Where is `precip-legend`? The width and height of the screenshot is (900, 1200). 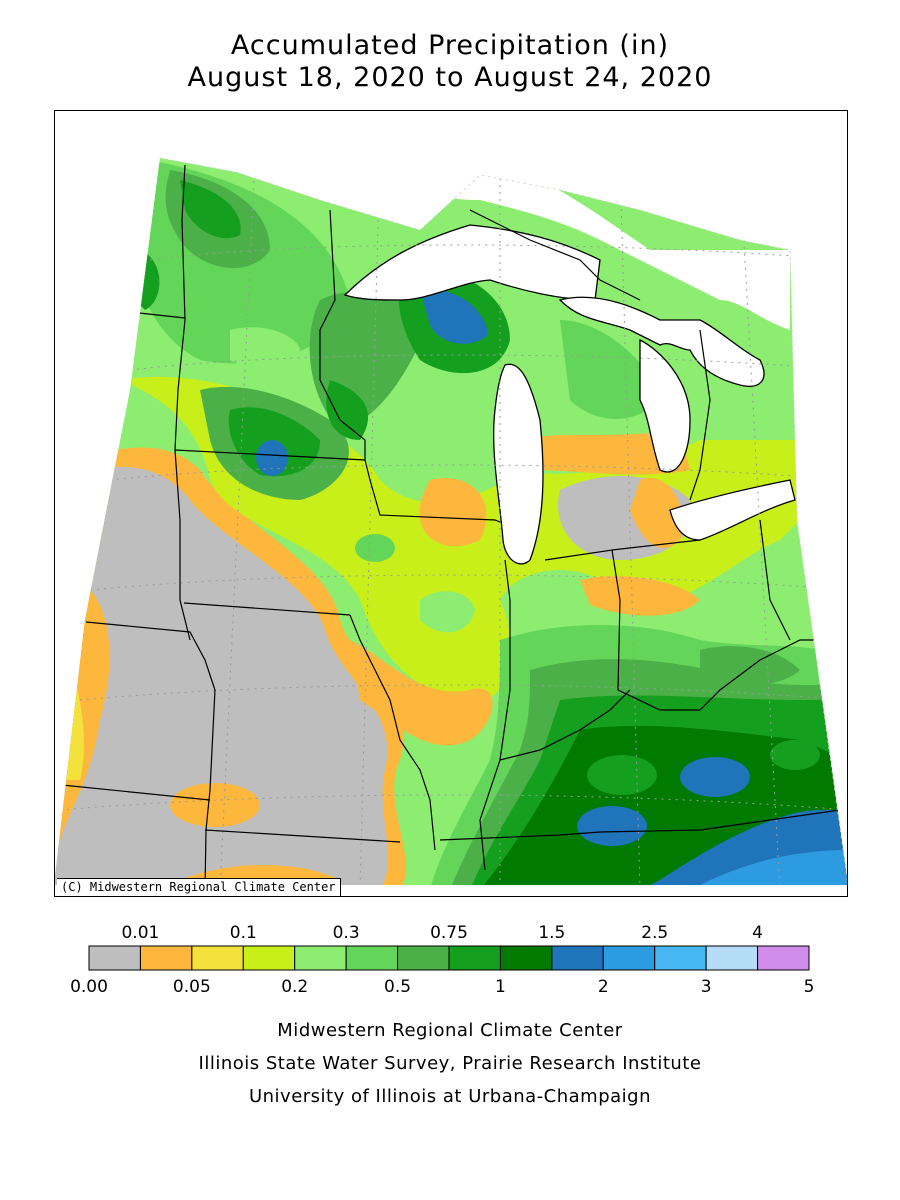
precip-legend is located at coordinates (449, 958).